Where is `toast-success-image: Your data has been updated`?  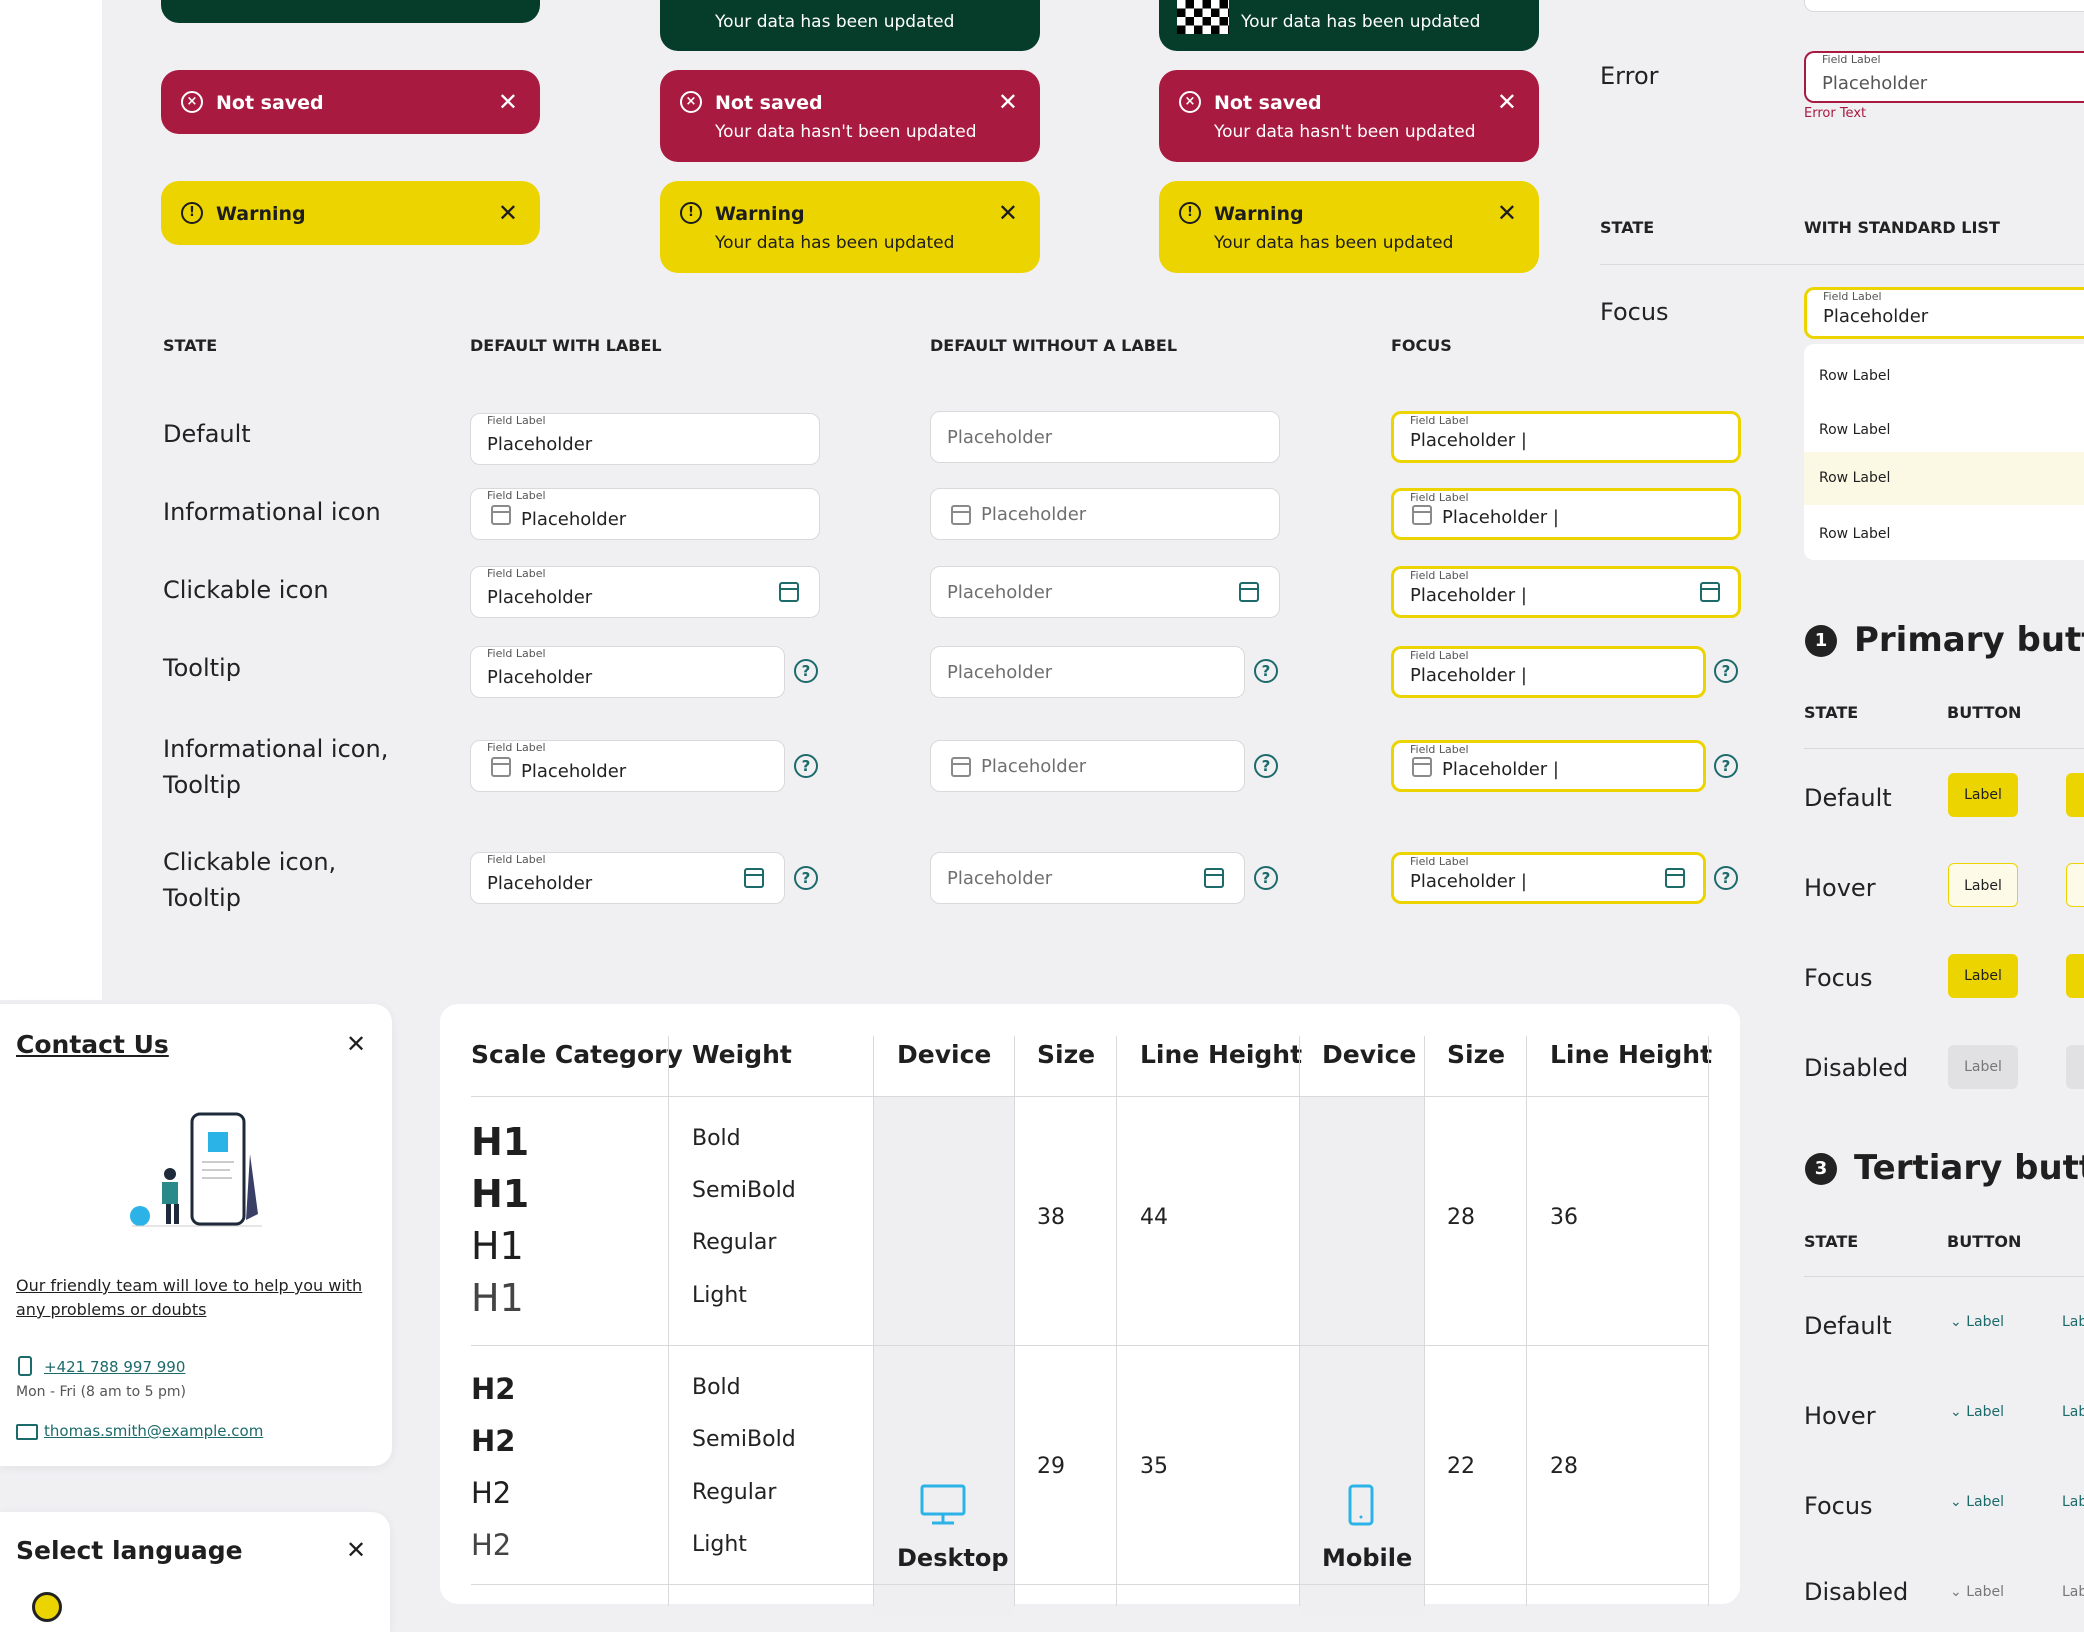
toast-success-image: Your data has been updated is located at coordinates (1349, 25).